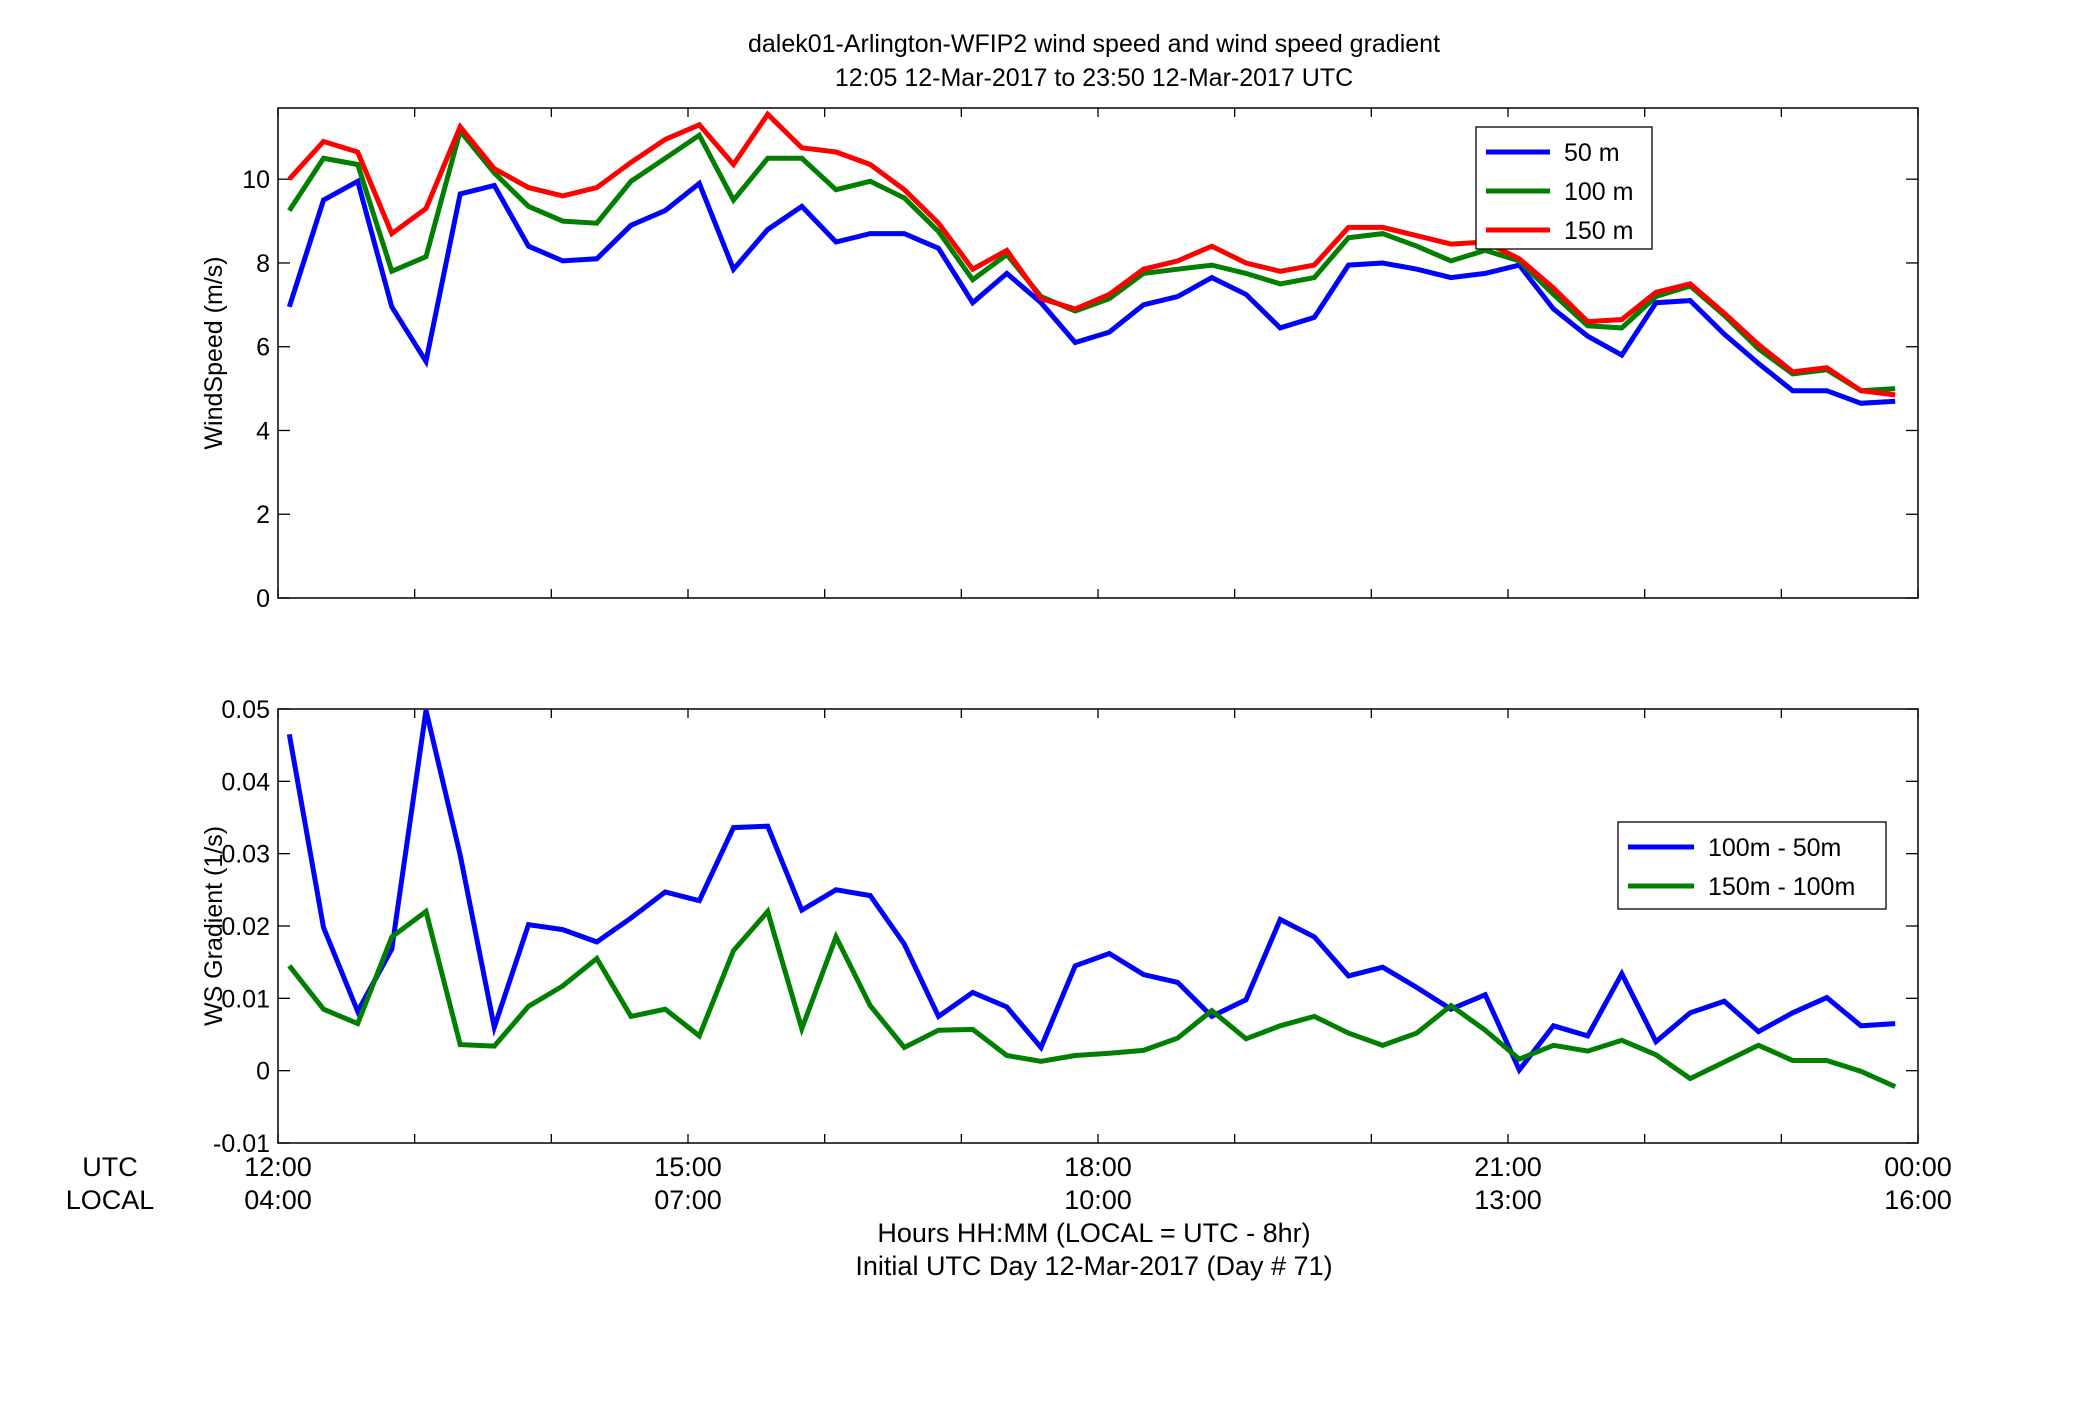 The height and width of the screenshot is (1425, 2098). I want to click on y-tick-label: 2, so click(263, 515).